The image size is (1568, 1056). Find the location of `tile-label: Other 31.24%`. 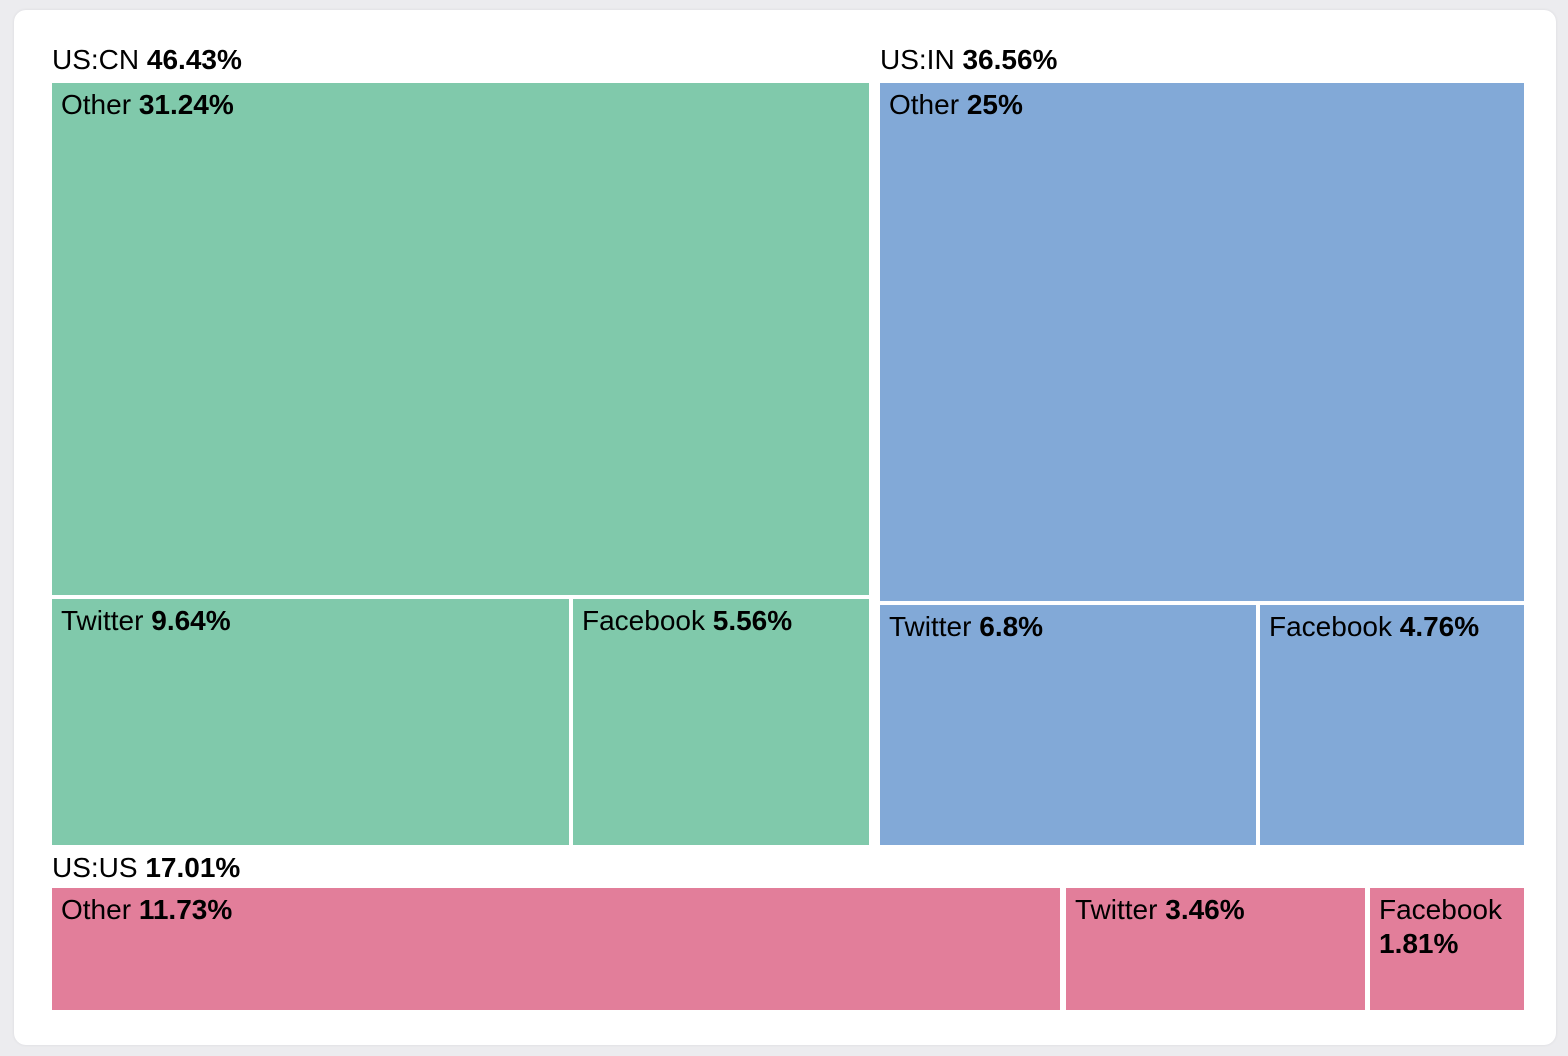

tile-label: Other 31.24% is located at coordinates (460, 105).